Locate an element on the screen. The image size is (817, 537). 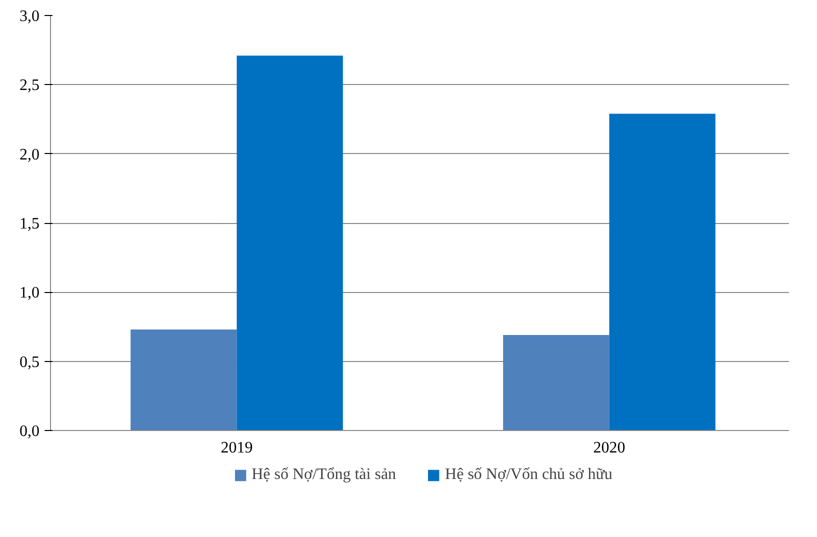
y-tick-label: 2,0 is located at coordinates (30, 155).